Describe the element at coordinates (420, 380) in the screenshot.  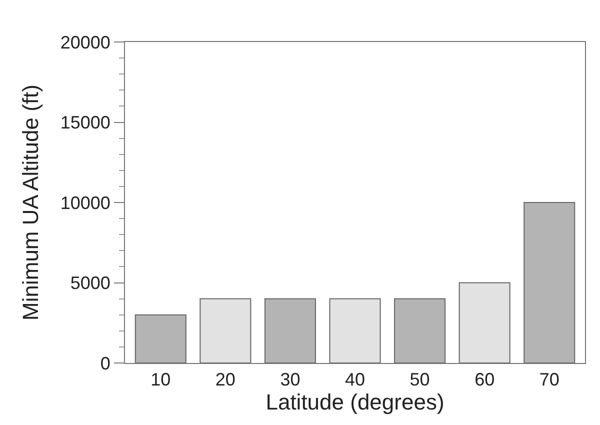
I see `x-tick-label: 50` at that location.